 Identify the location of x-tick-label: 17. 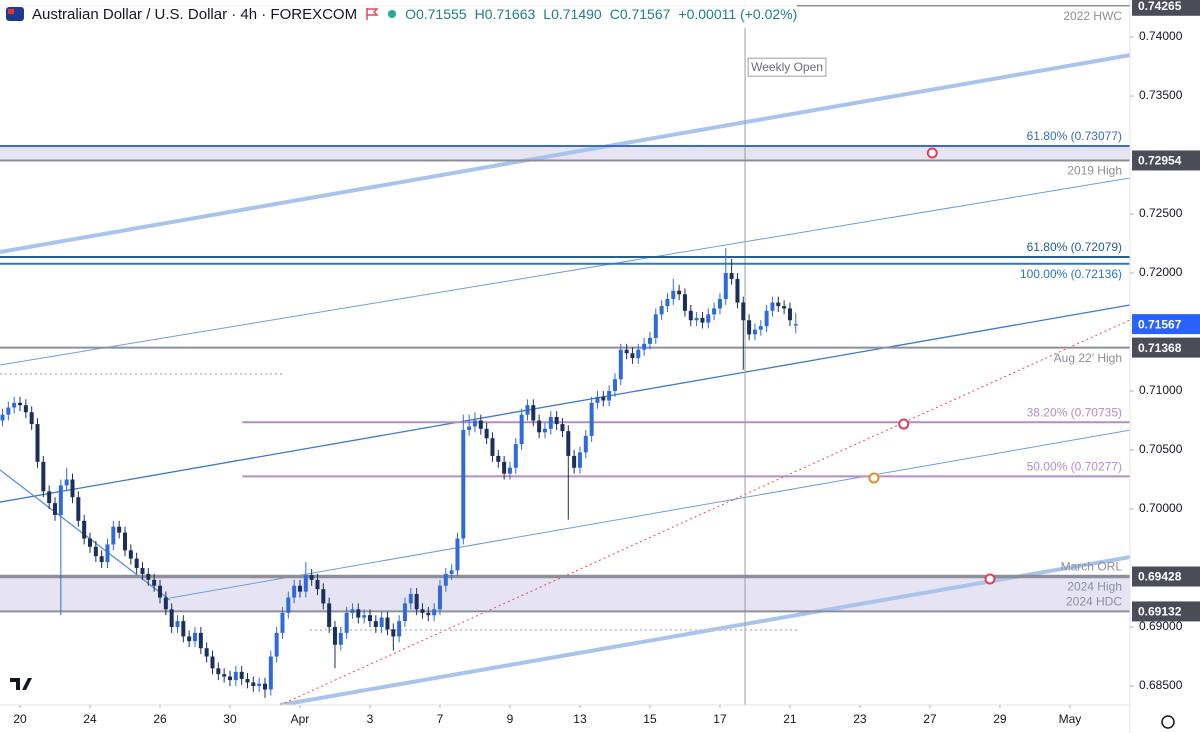
(720, 719).